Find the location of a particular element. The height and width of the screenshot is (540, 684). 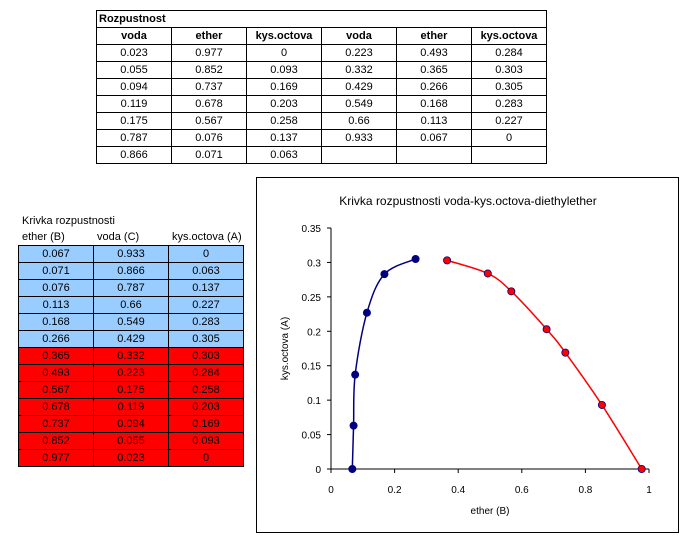

table-row: 0.094 0.737 0.169 0.429 0.266 0.305 is located at coordinates (321, 87).